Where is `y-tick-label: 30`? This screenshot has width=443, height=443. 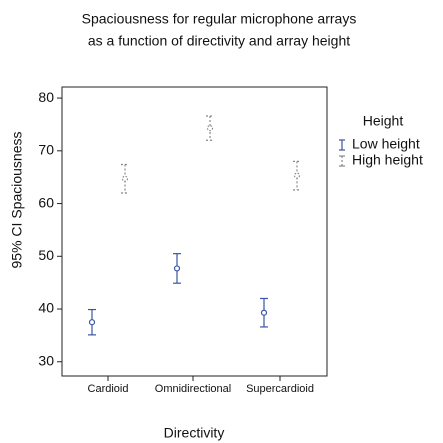
y-tick-label: 30 is located at coordinates (46, 360).